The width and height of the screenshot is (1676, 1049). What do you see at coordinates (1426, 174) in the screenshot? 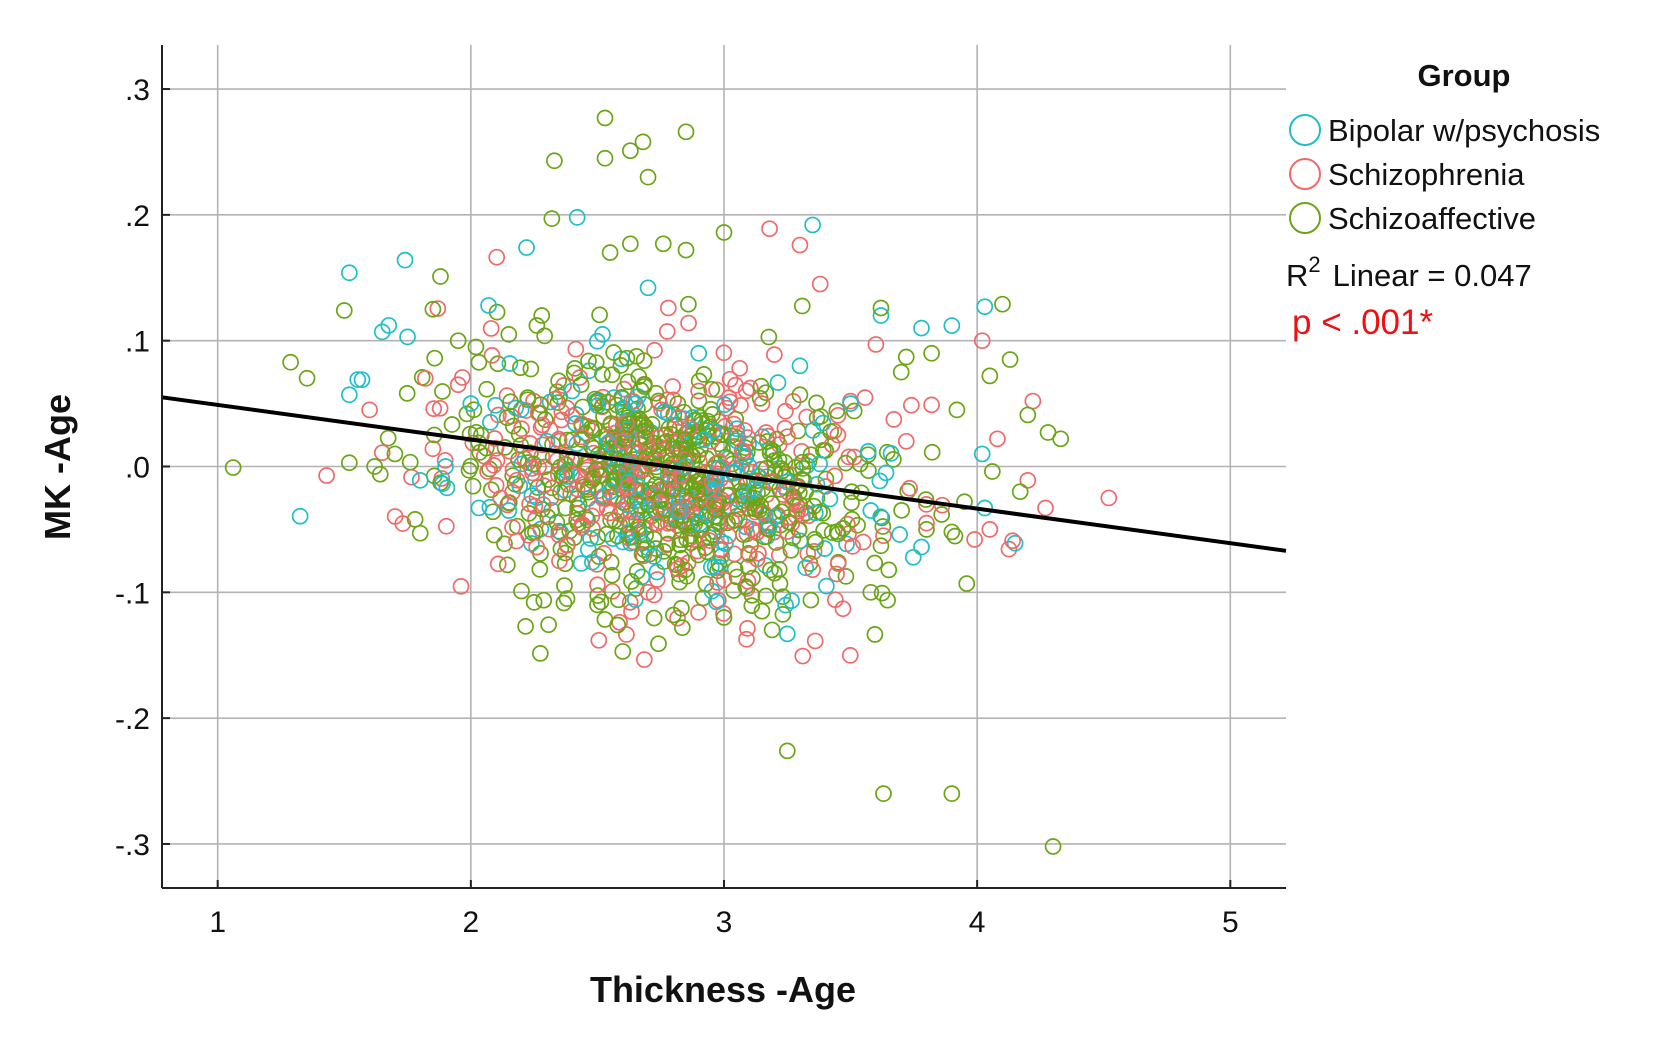
I see `legend-label: Schizophrenia` at bounding box center [1426, 174].